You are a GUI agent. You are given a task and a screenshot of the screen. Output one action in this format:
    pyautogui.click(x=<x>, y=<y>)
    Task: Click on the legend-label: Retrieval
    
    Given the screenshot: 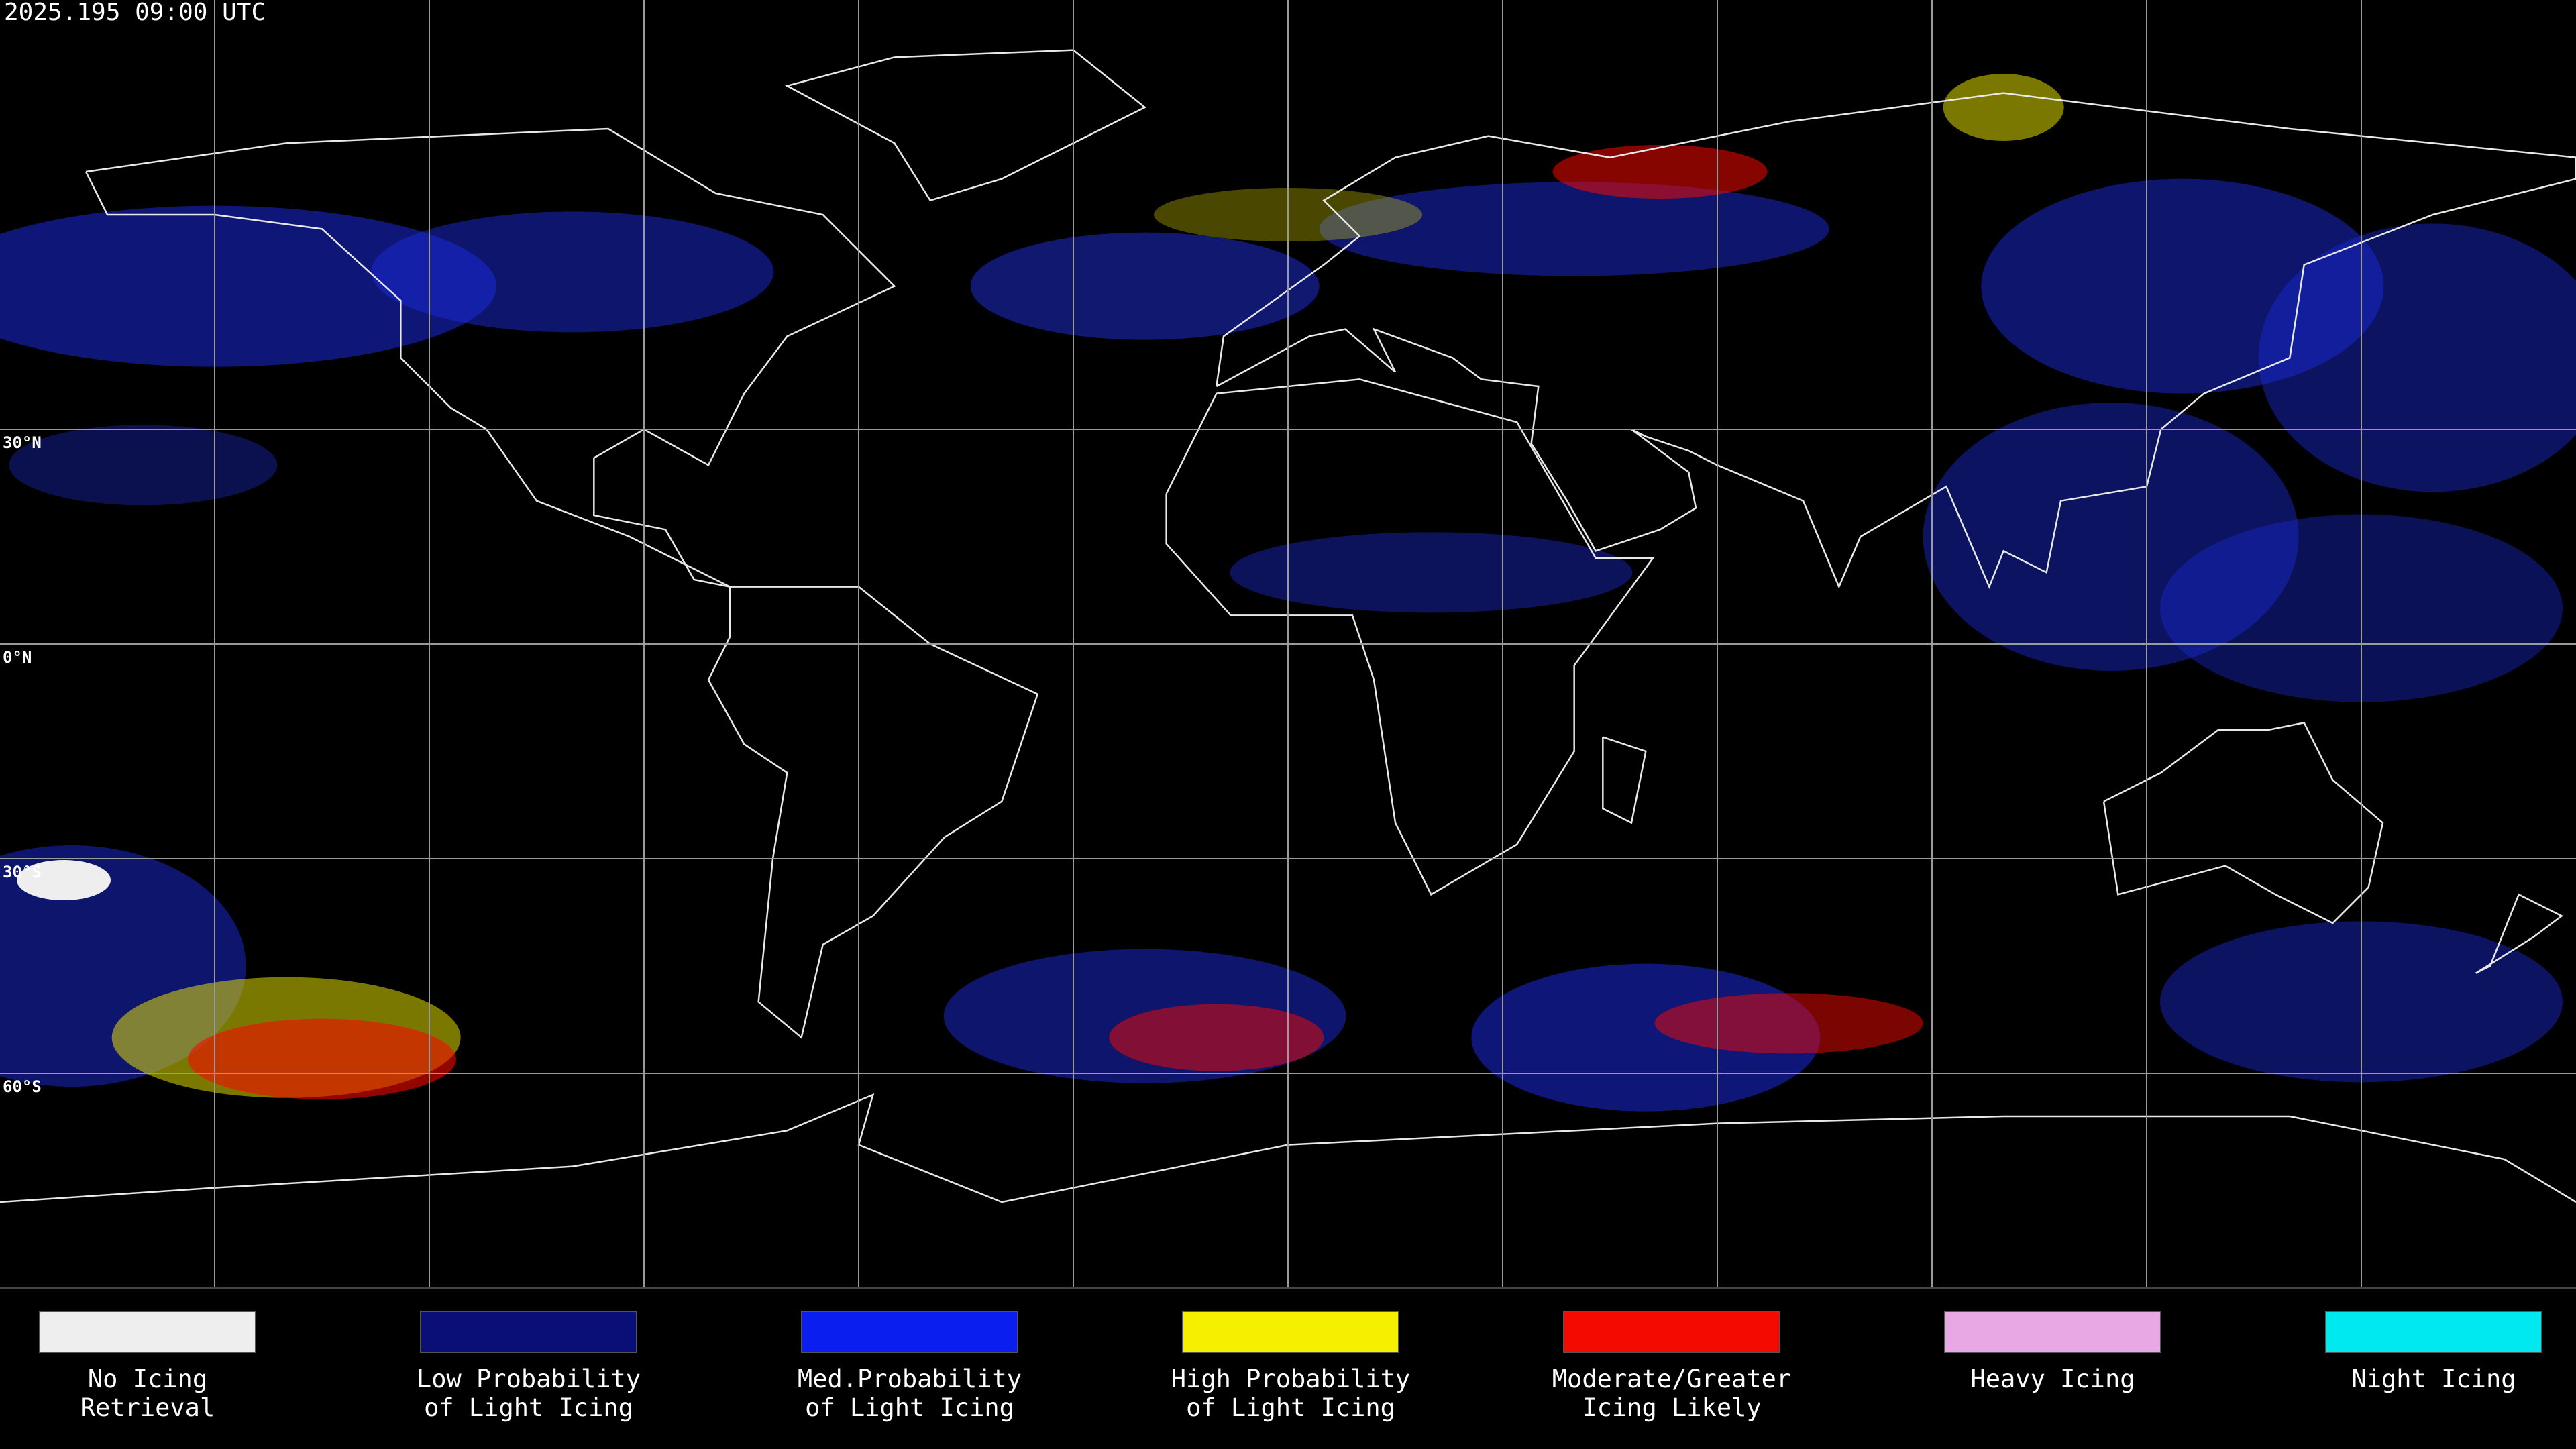 What is the action you would take?
    pyautogui.click(x=147, y=1407)
    